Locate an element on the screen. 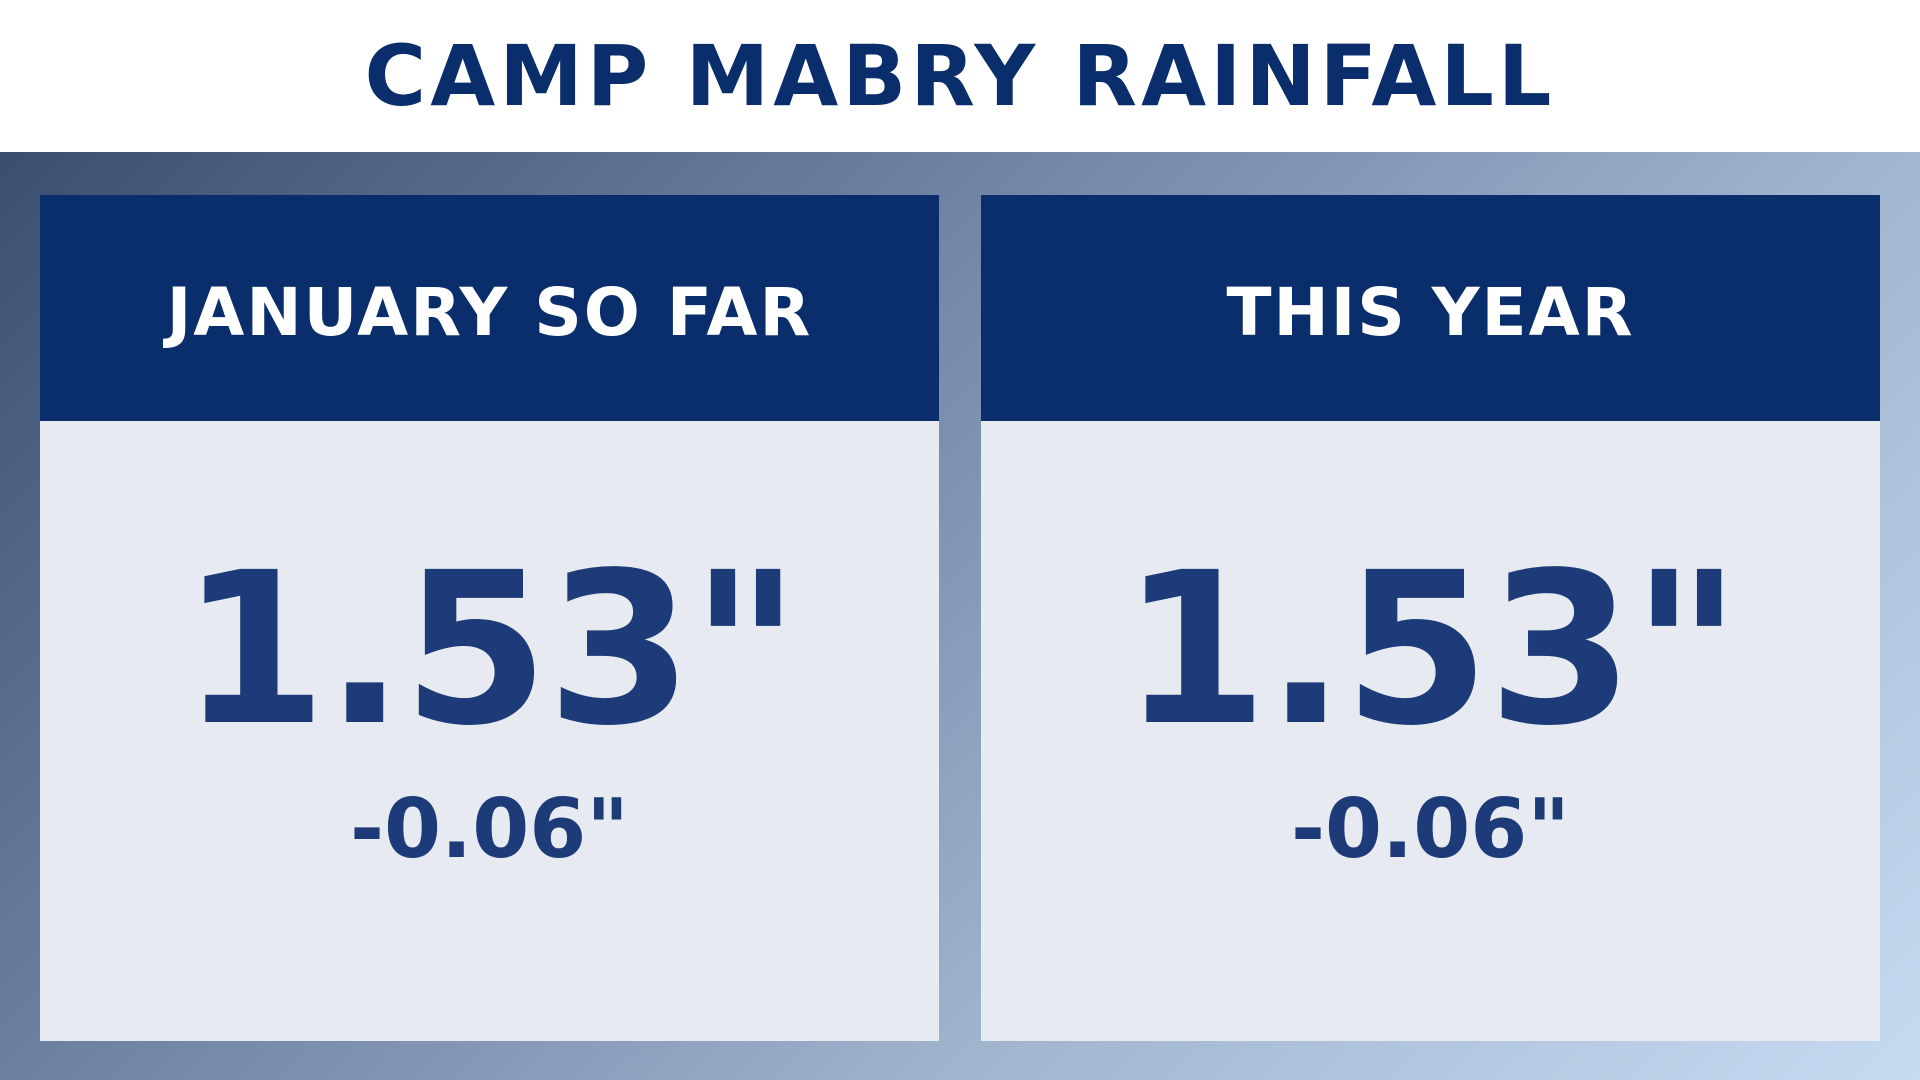 The width and height of the screenshot is (1920, 1080). page-title: CAMP MABRY RAINFALL is located at coordinates (960, 76).